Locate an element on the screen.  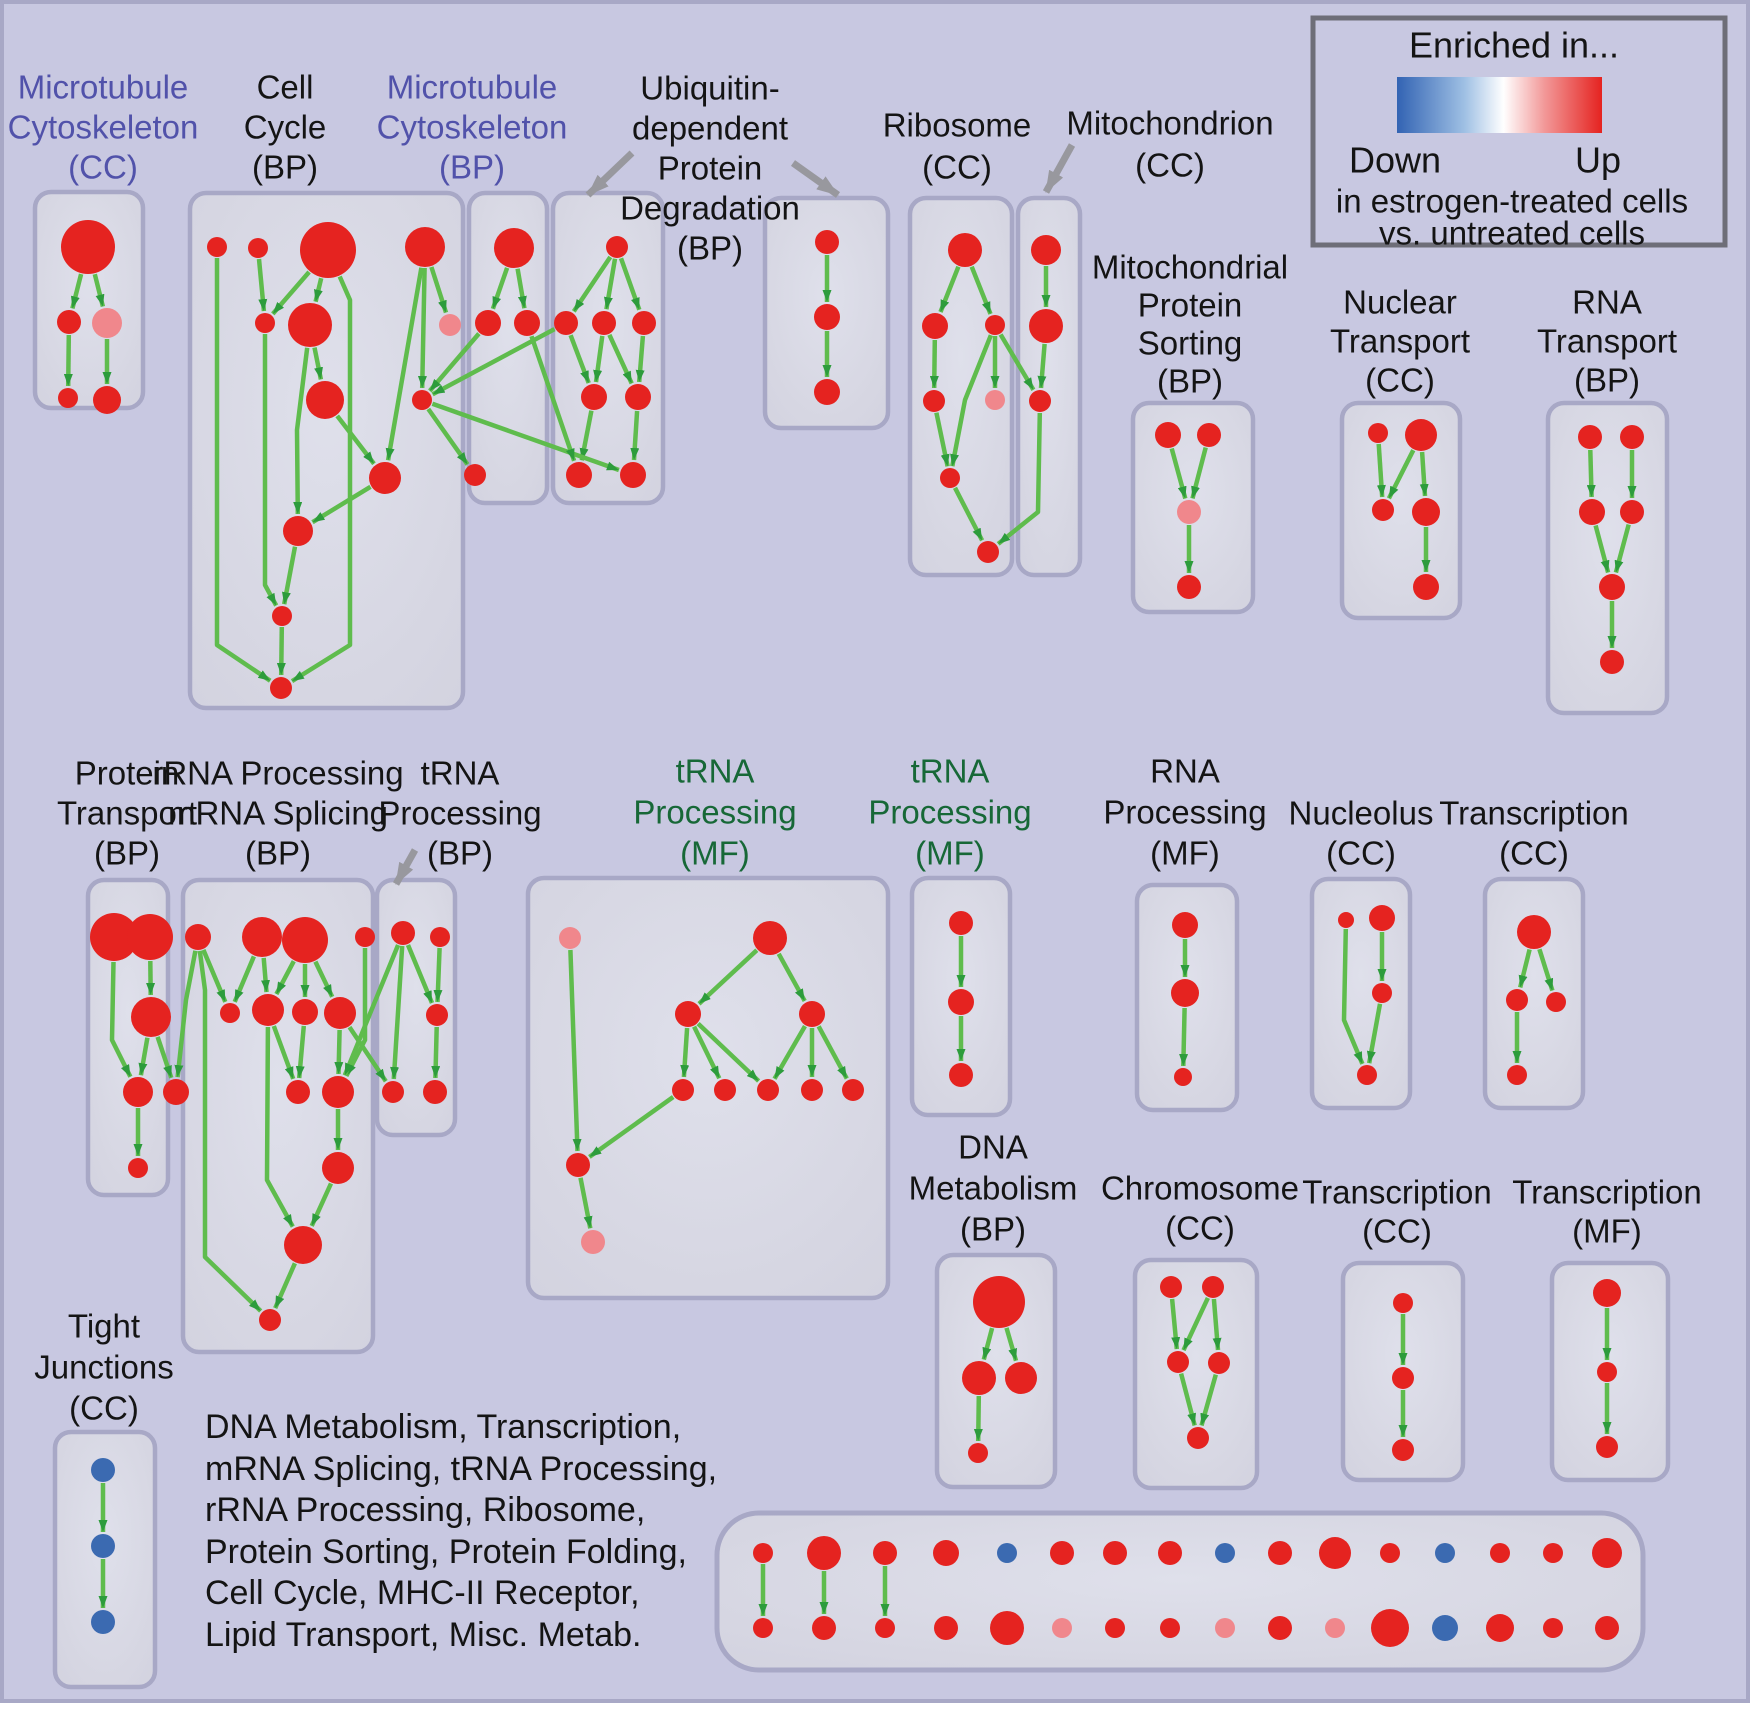
go-term-node-cell_cycle-e is located at coordinates (265, 323).